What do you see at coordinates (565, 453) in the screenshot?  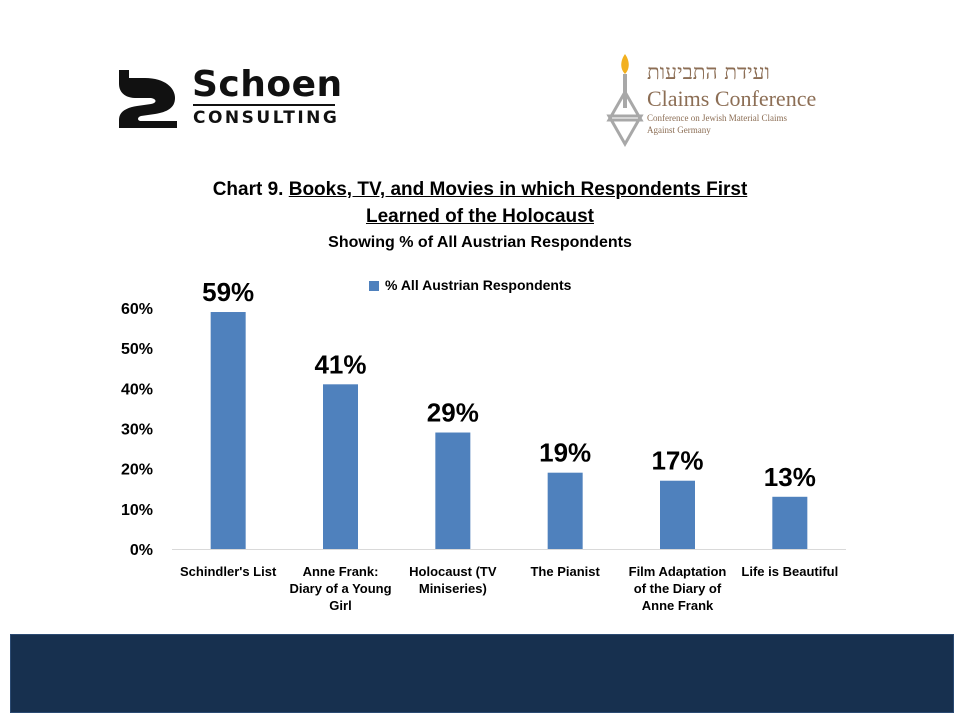 I see `data-label: 19%` at bounding box center [565, 453].